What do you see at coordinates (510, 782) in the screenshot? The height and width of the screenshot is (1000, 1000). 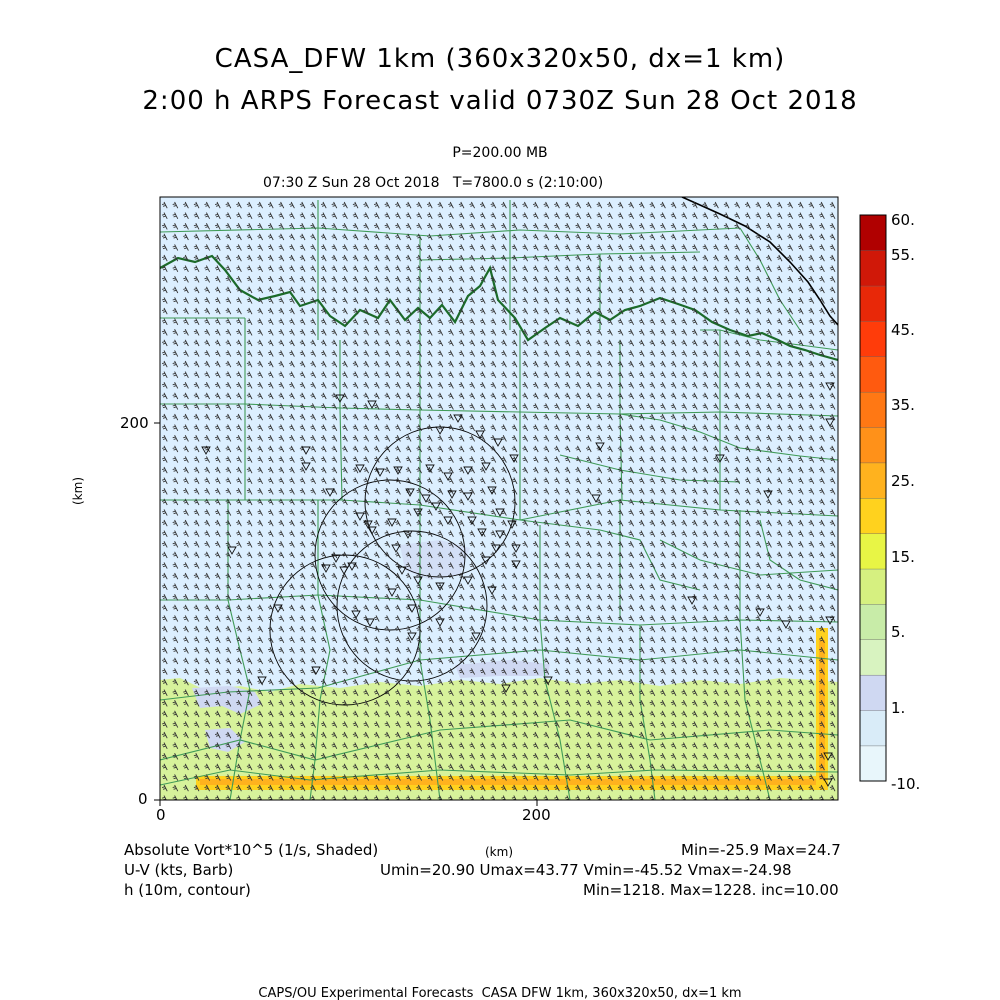 I see `boundary-vorticity-core-bottom` at bounding box center [510, 782].